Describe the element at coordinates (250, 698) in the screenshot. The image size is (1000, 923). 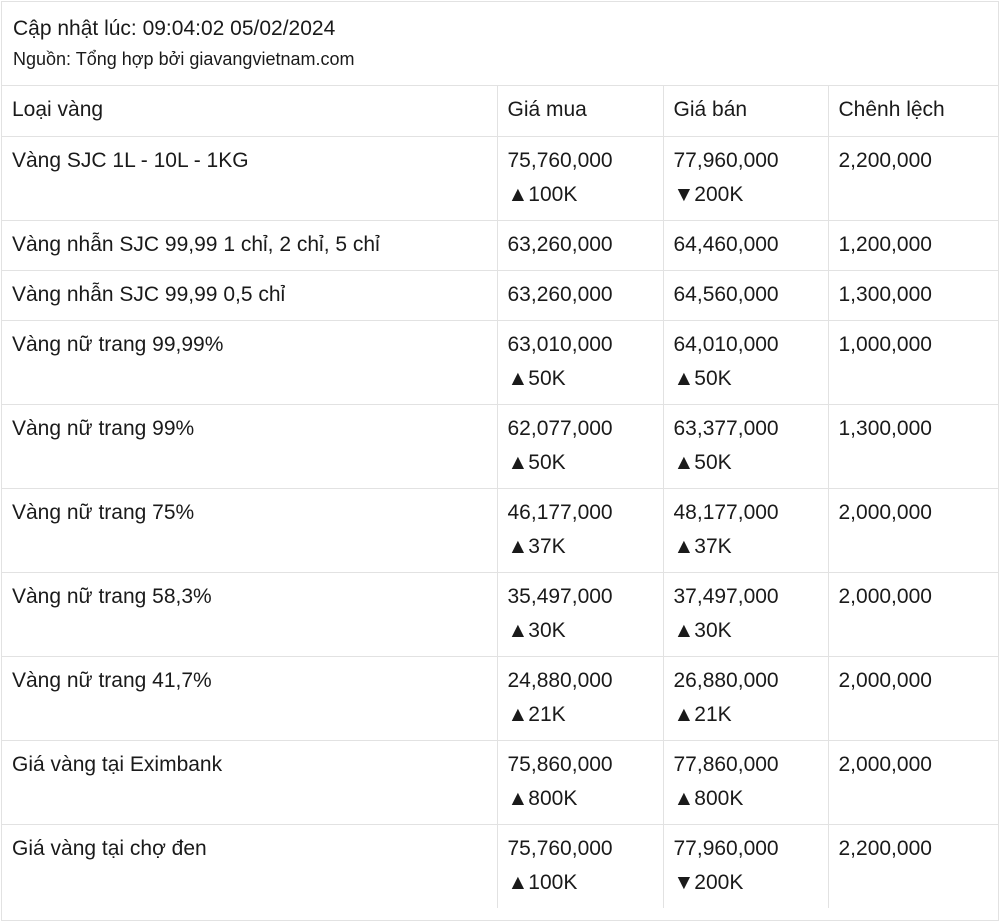
I see `gold-type: Vàng nữ trang 41,7%` at that location.